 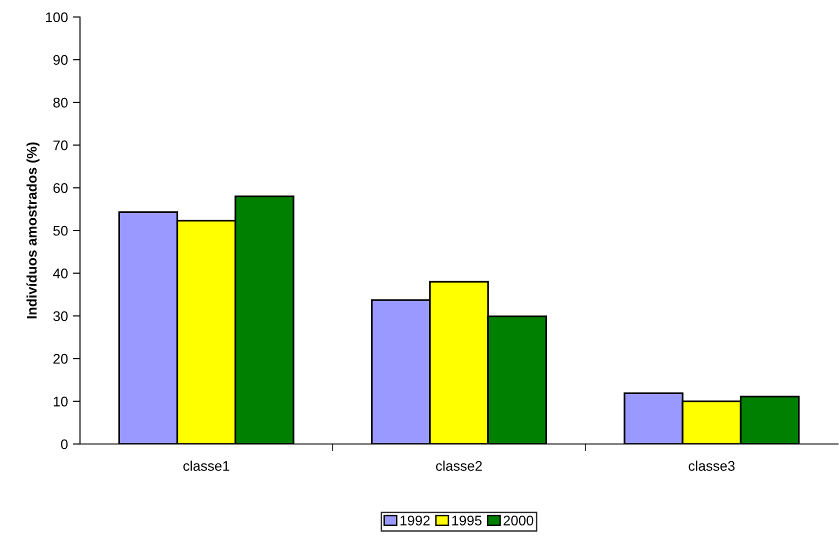 I want to click on y-tick-label: 70, so click(x=60, y=145).